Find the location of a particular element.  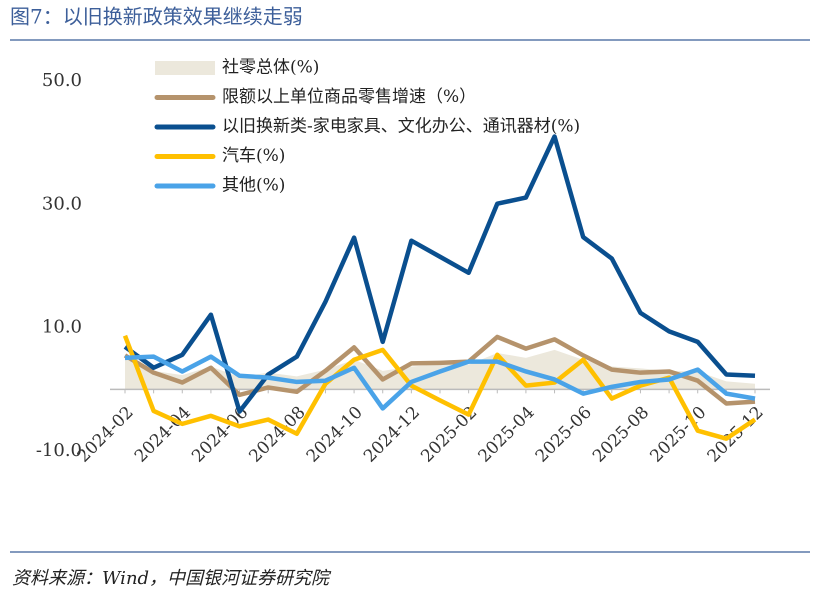

legend-label: 其他(%) is located at coordinates (253, 186).